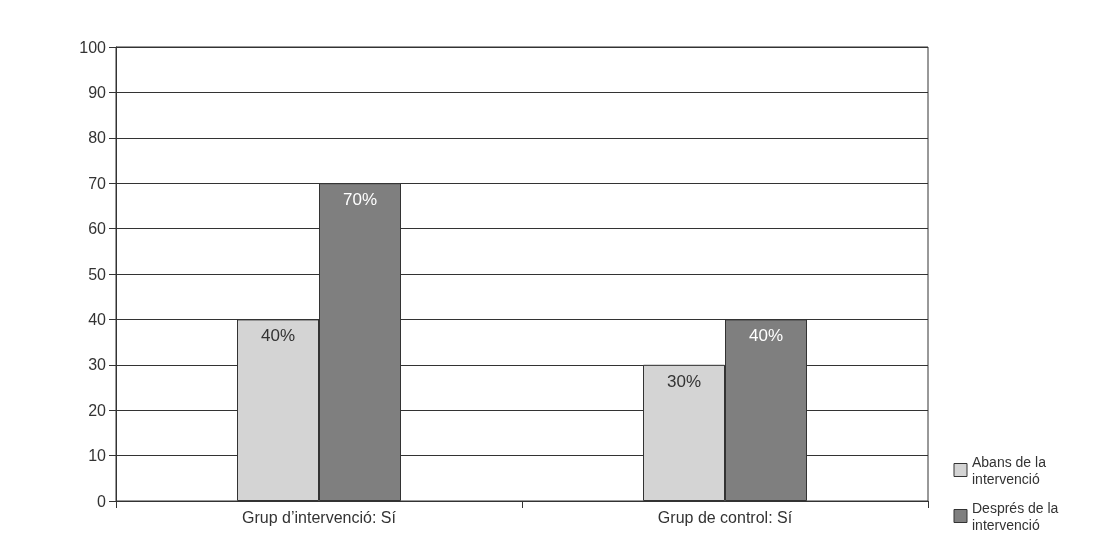 The image size is (1107, 546). What do you see at coordinates (97, 183) in the screenshot?
I see `y-tick-label: 70` at bounding box center [97, 183].